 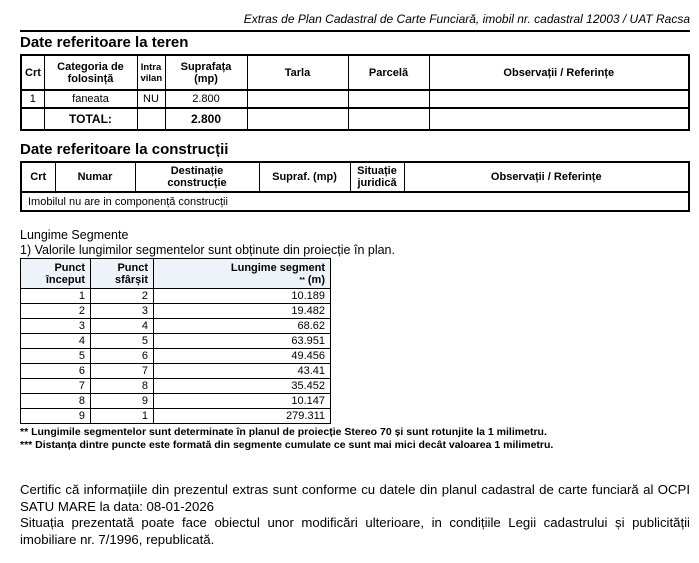 I want to click on segment-row: 9 1 279.311, so click(x=175, y=416).